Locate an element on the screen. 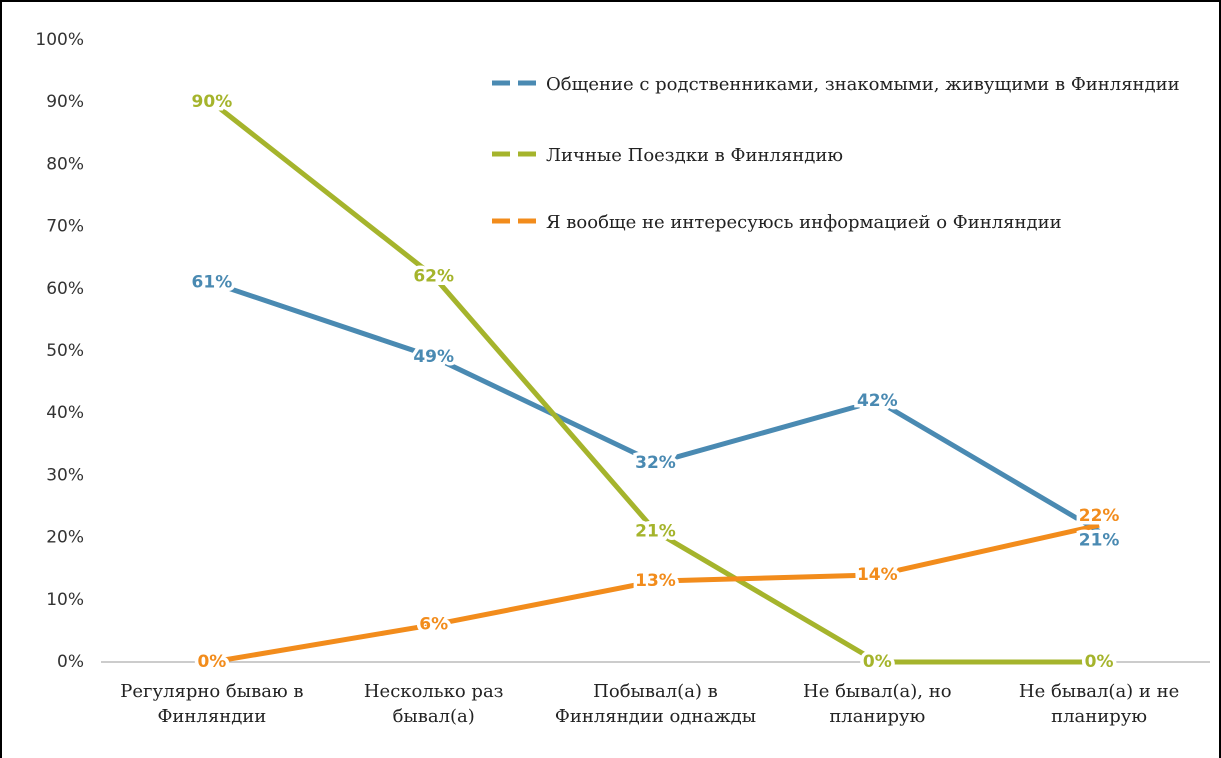 The image size is (1221, 758). y-tick-label: 70% is located at coordinates (65, 227).